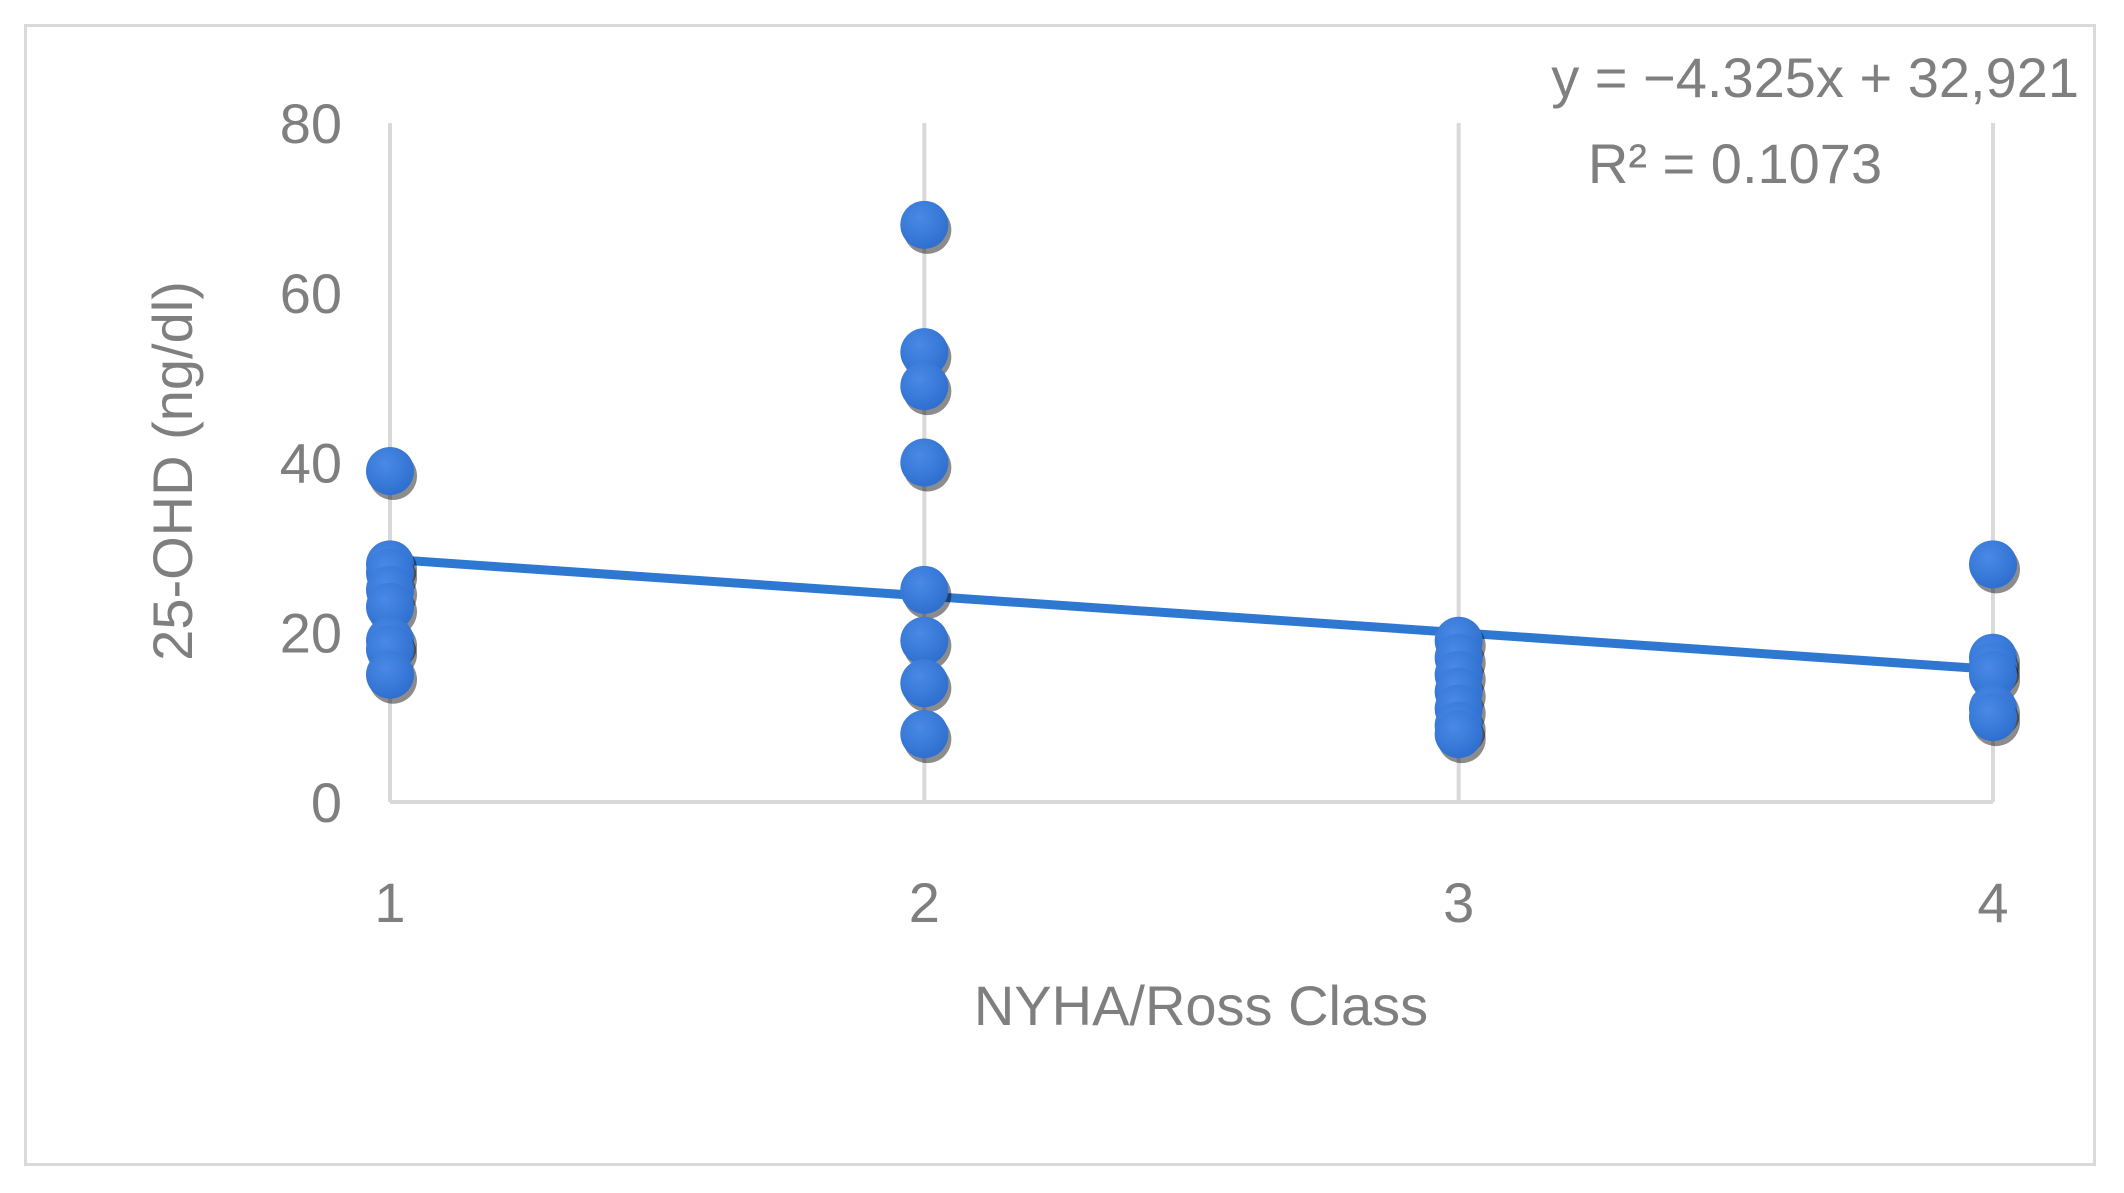  I want to click on x-tick-label: 1, so click(389, 902).